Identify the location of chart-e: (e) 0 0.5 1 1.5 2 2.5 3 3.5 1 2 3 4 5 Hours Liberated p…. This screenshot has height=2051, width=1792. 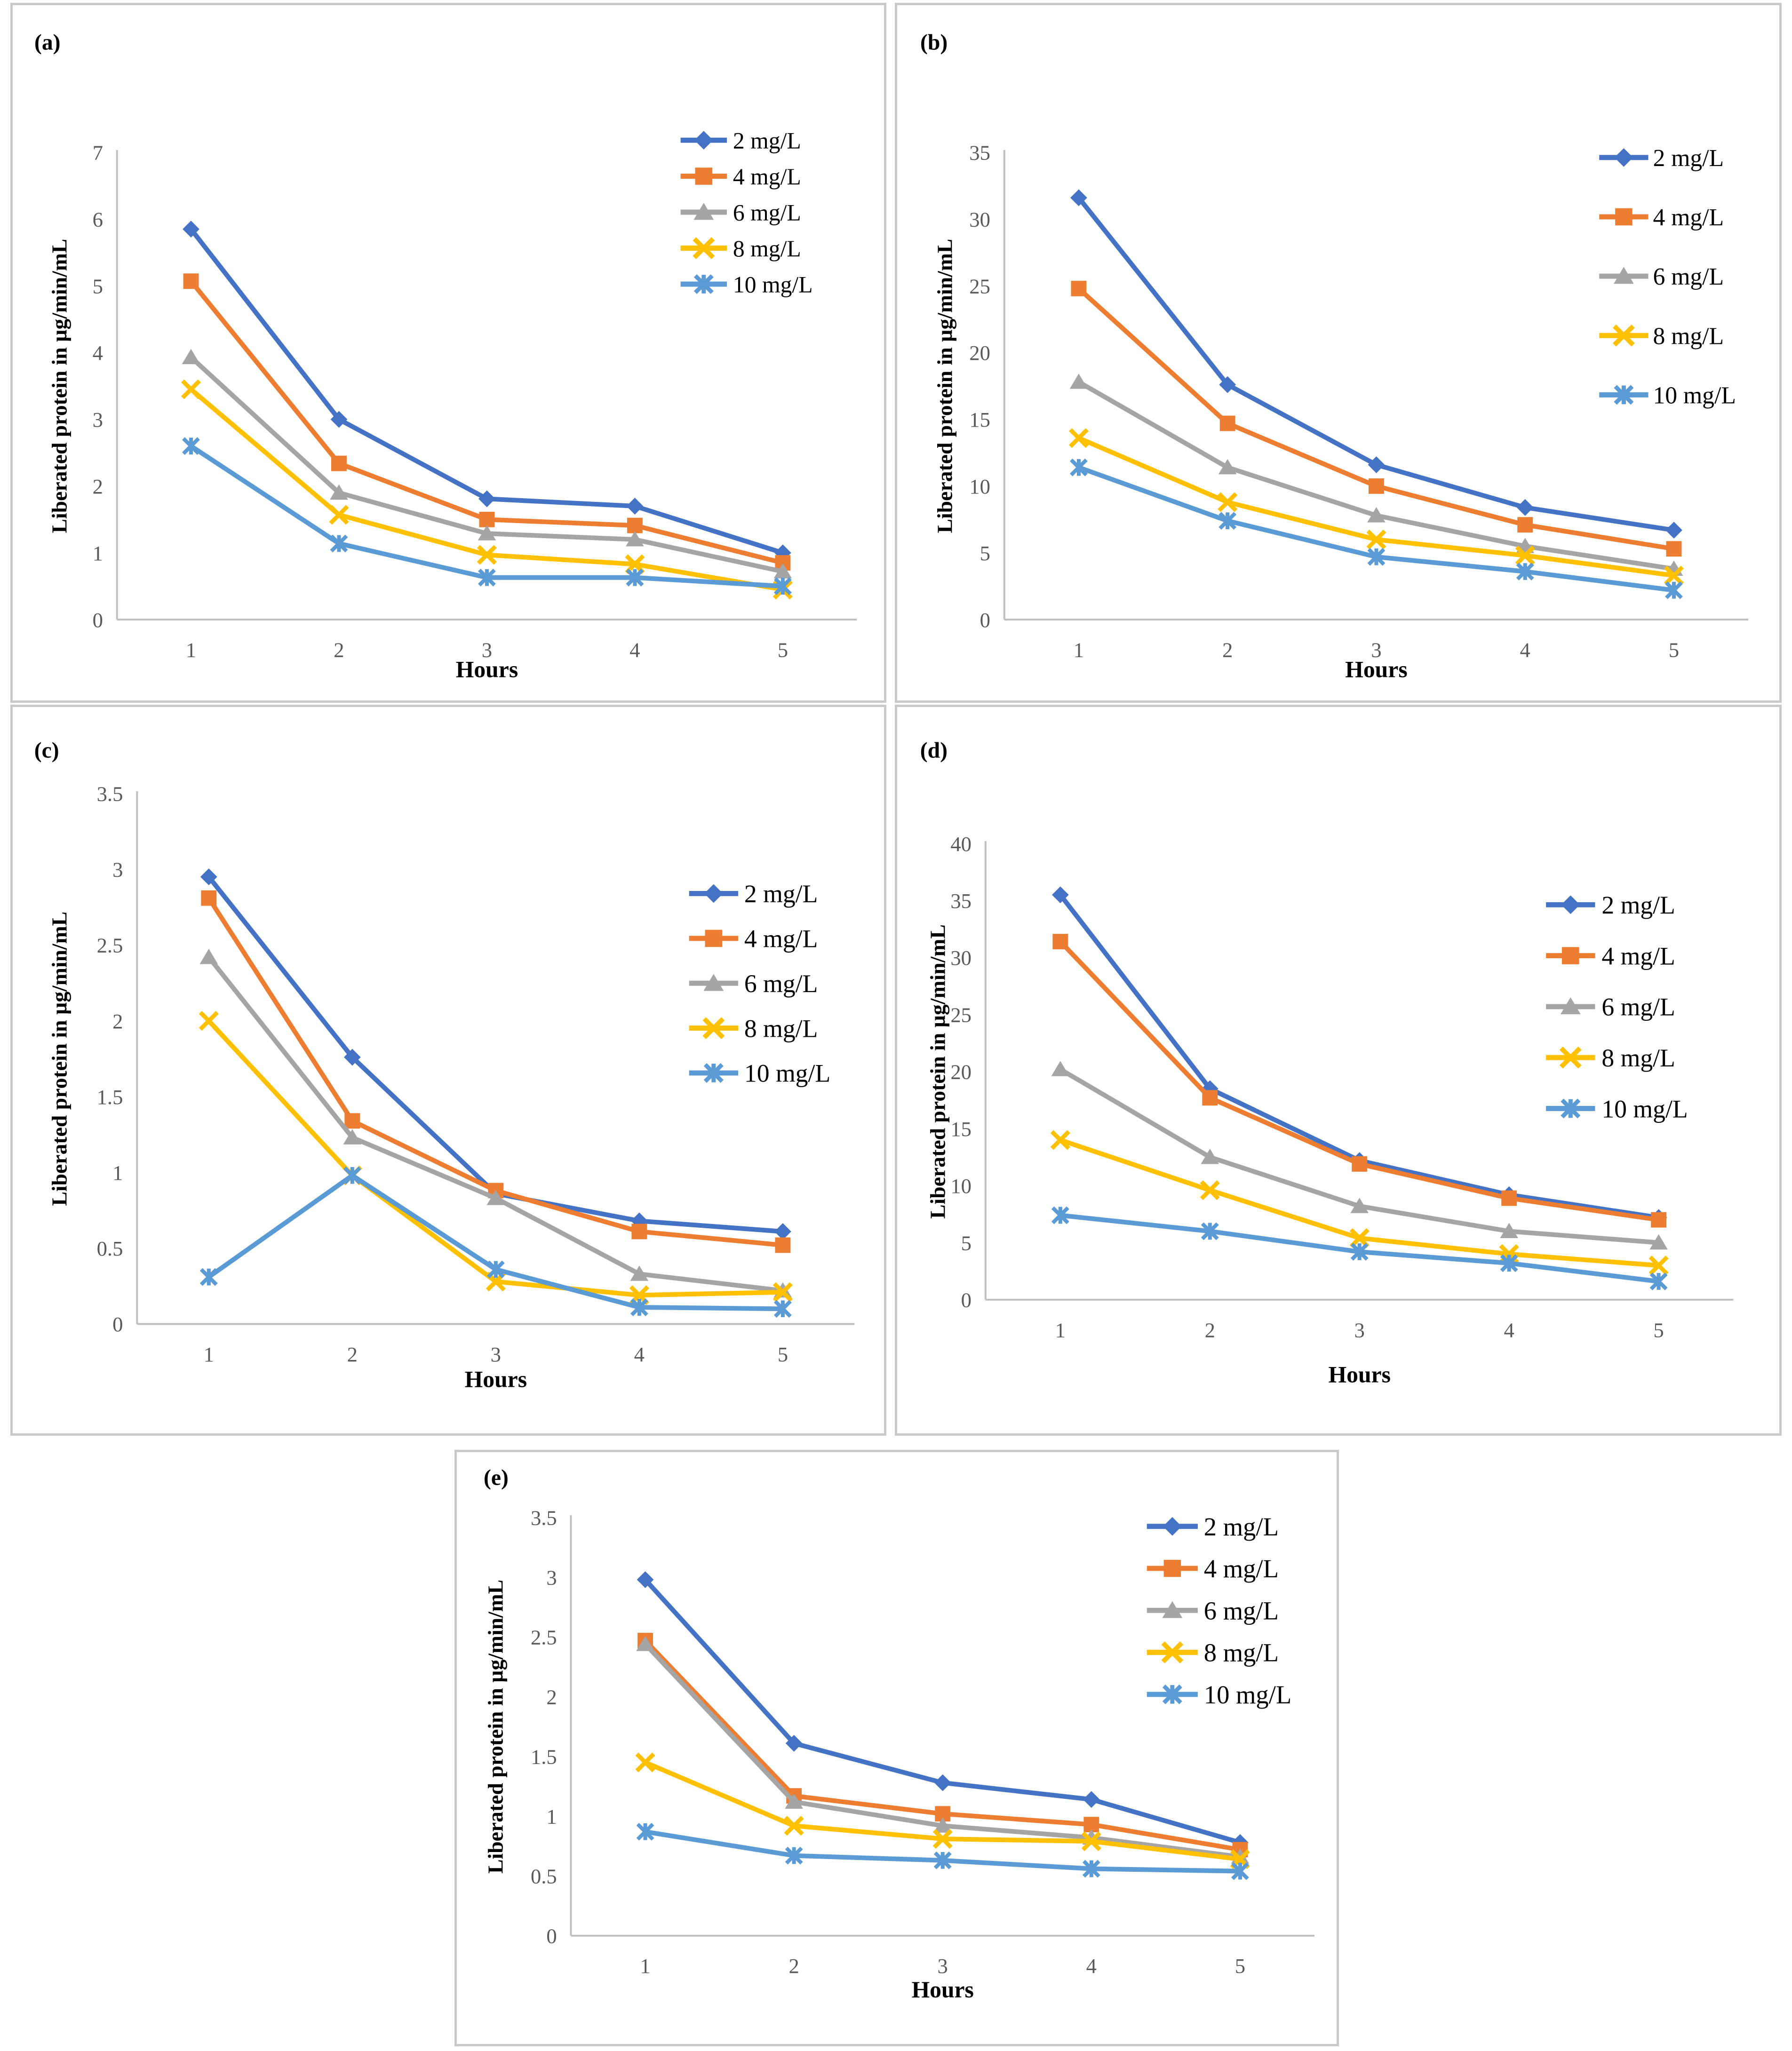
(899, 1734).